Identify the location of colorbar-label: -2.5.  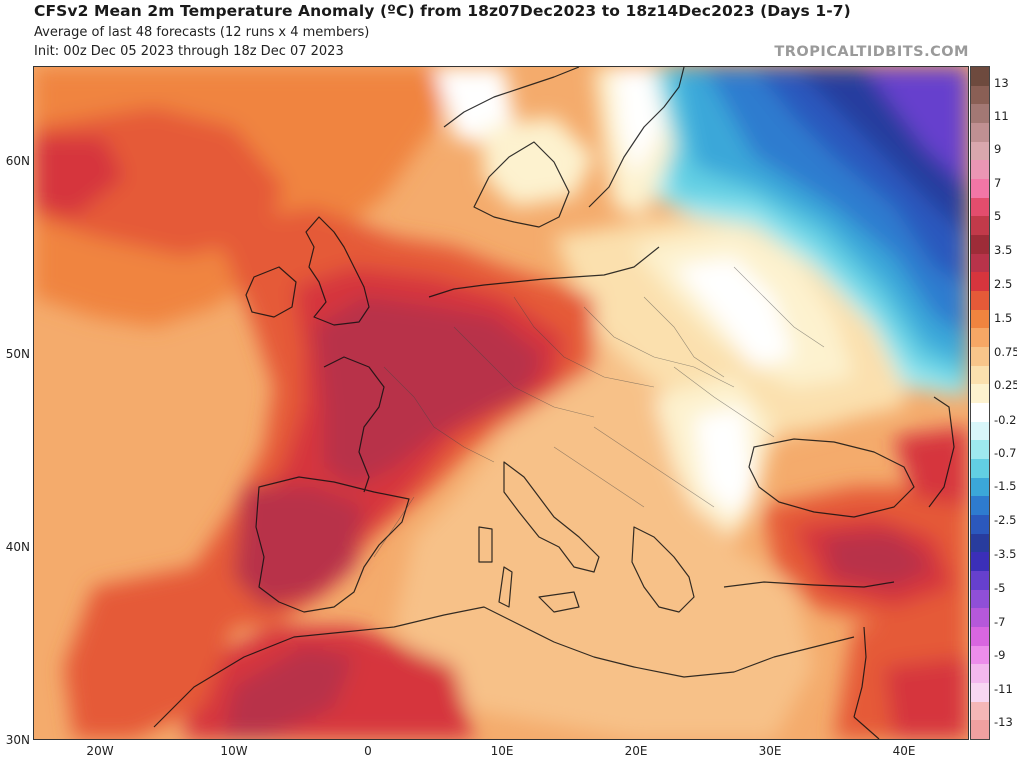
(1005, 520).